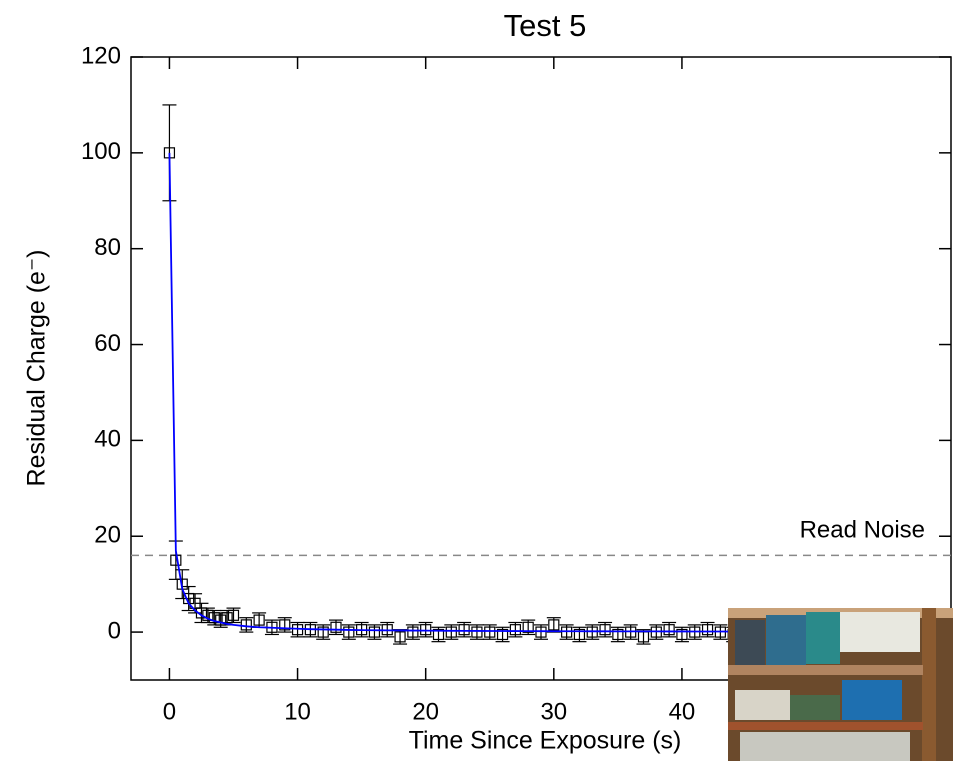 Image resolution: width=953 pixels, height=761 pixels. Describe the element at coordinates (929, 684) in the screenshot. I see `photo-post` at that location.